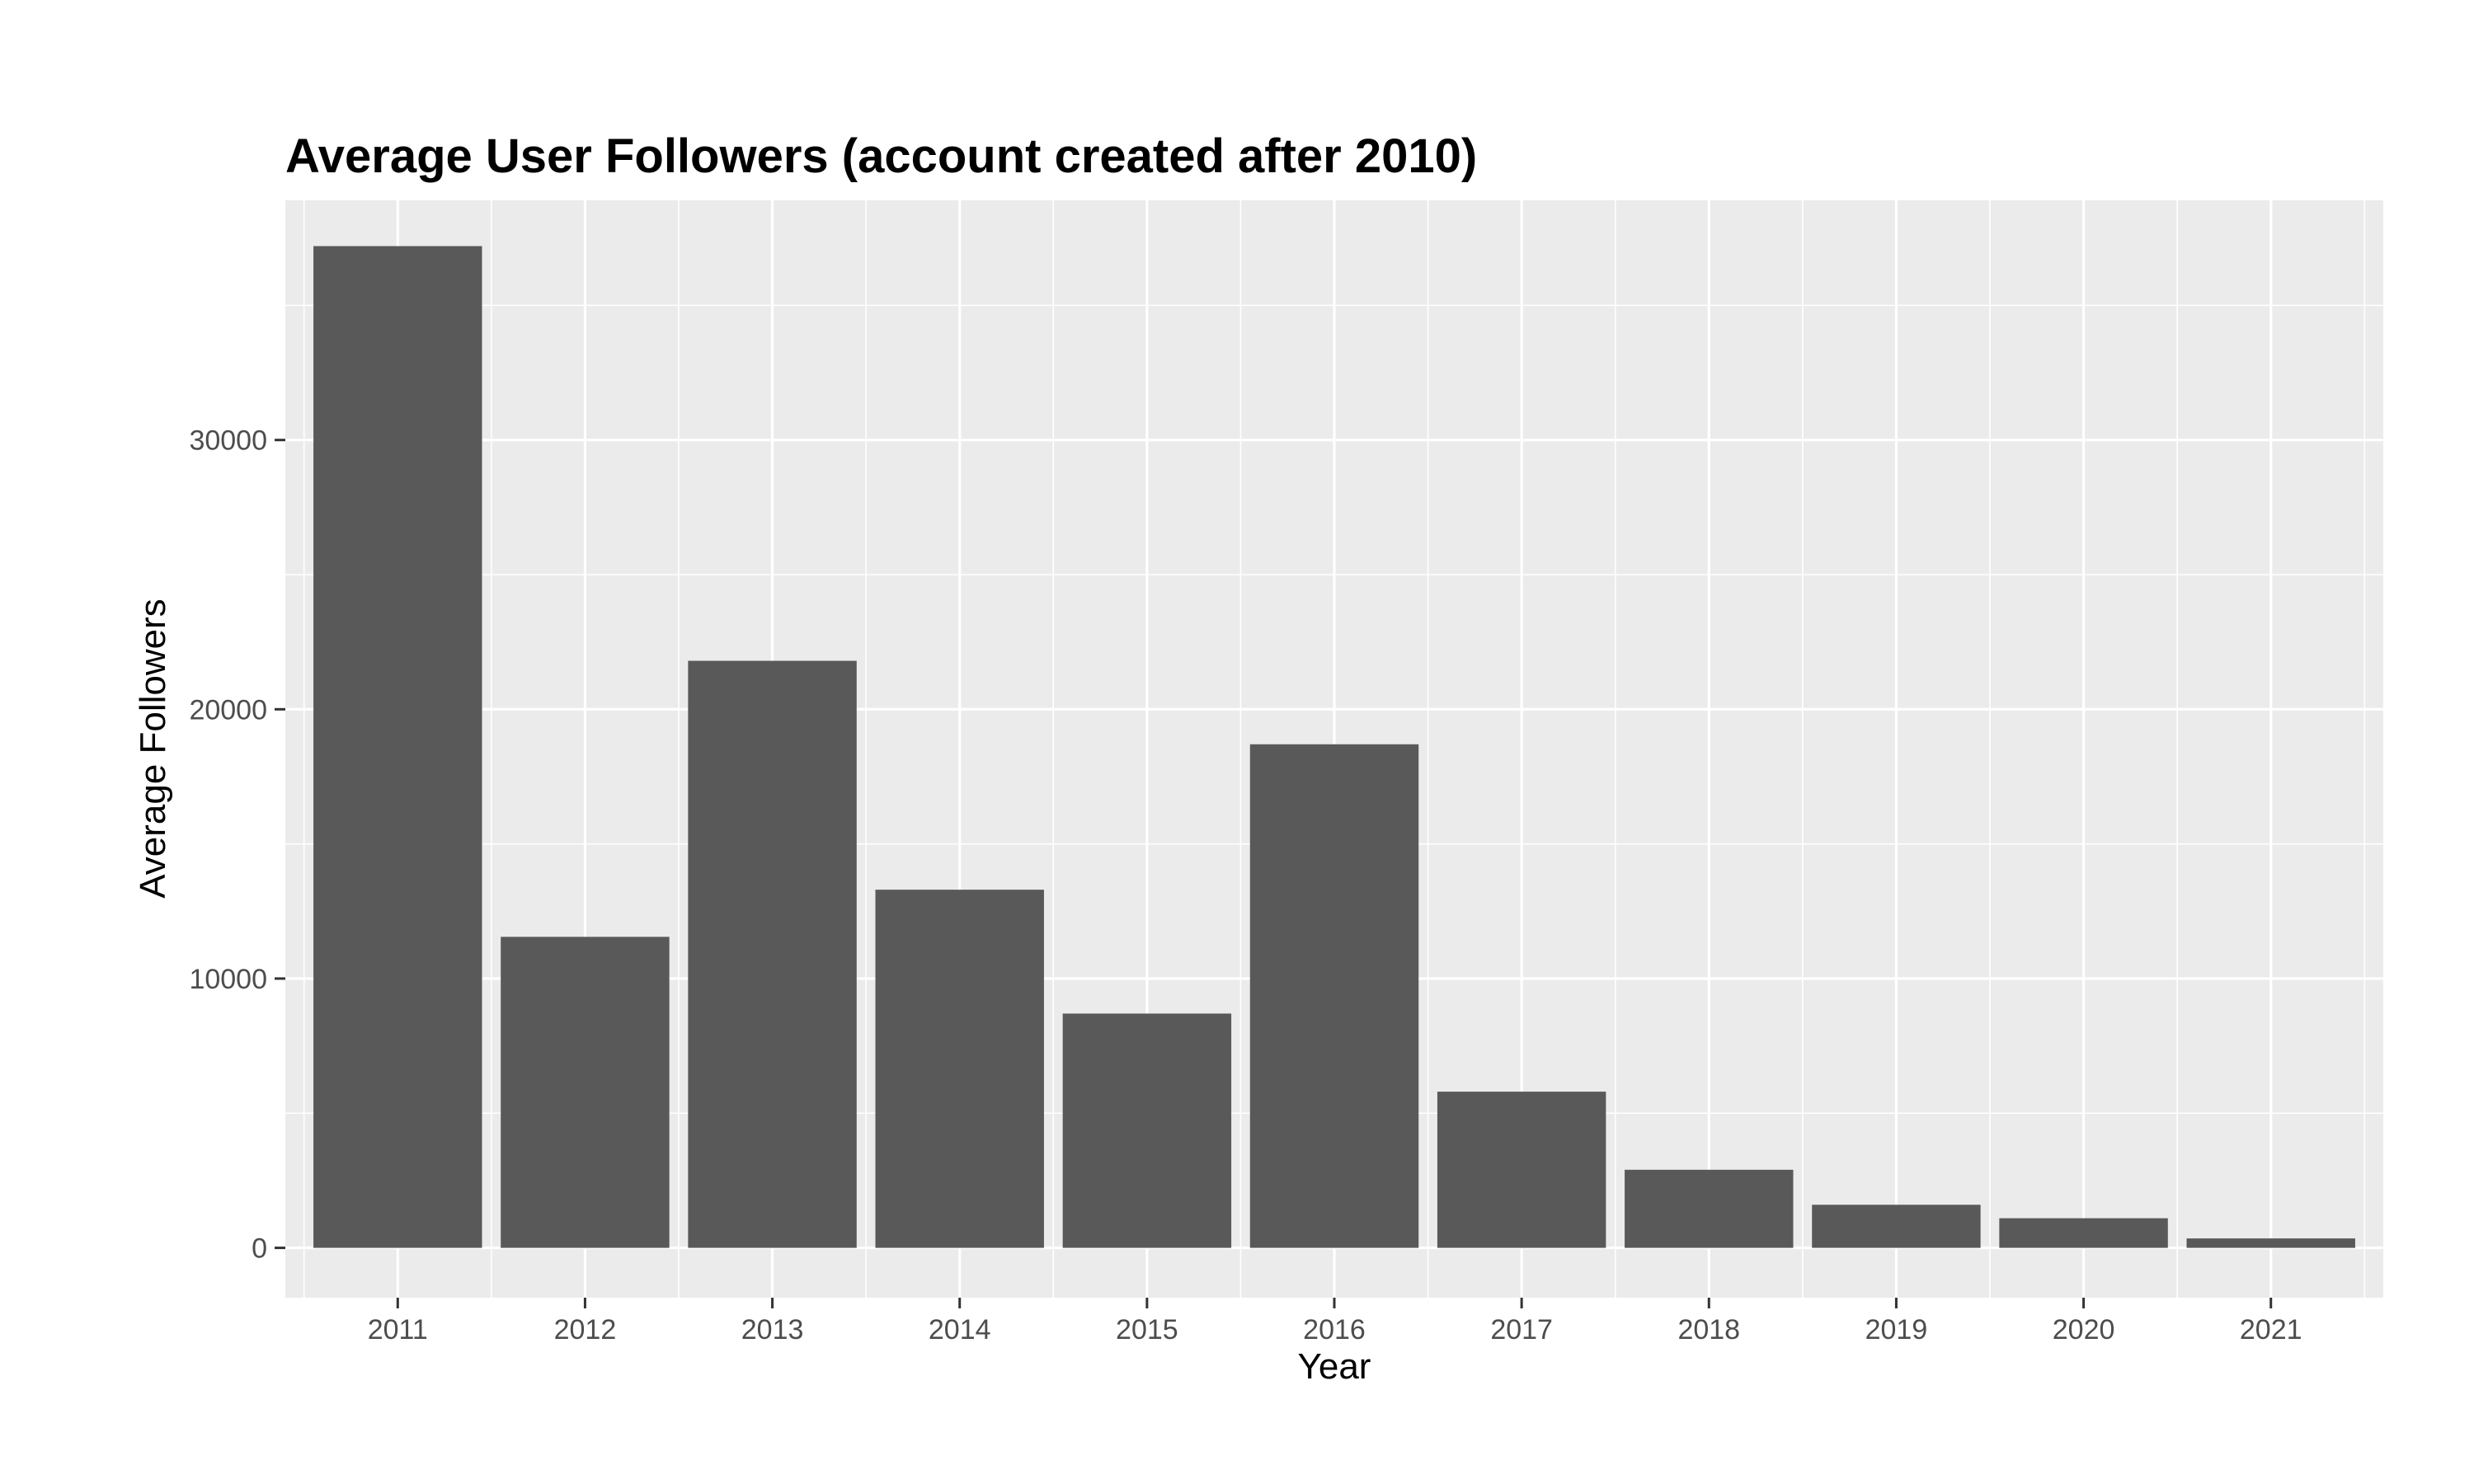 The image size is (2474, 1484). Describe the element at coordinates (228, 441) in the screenshot. I see `y-tick-label: 30000` at that location.